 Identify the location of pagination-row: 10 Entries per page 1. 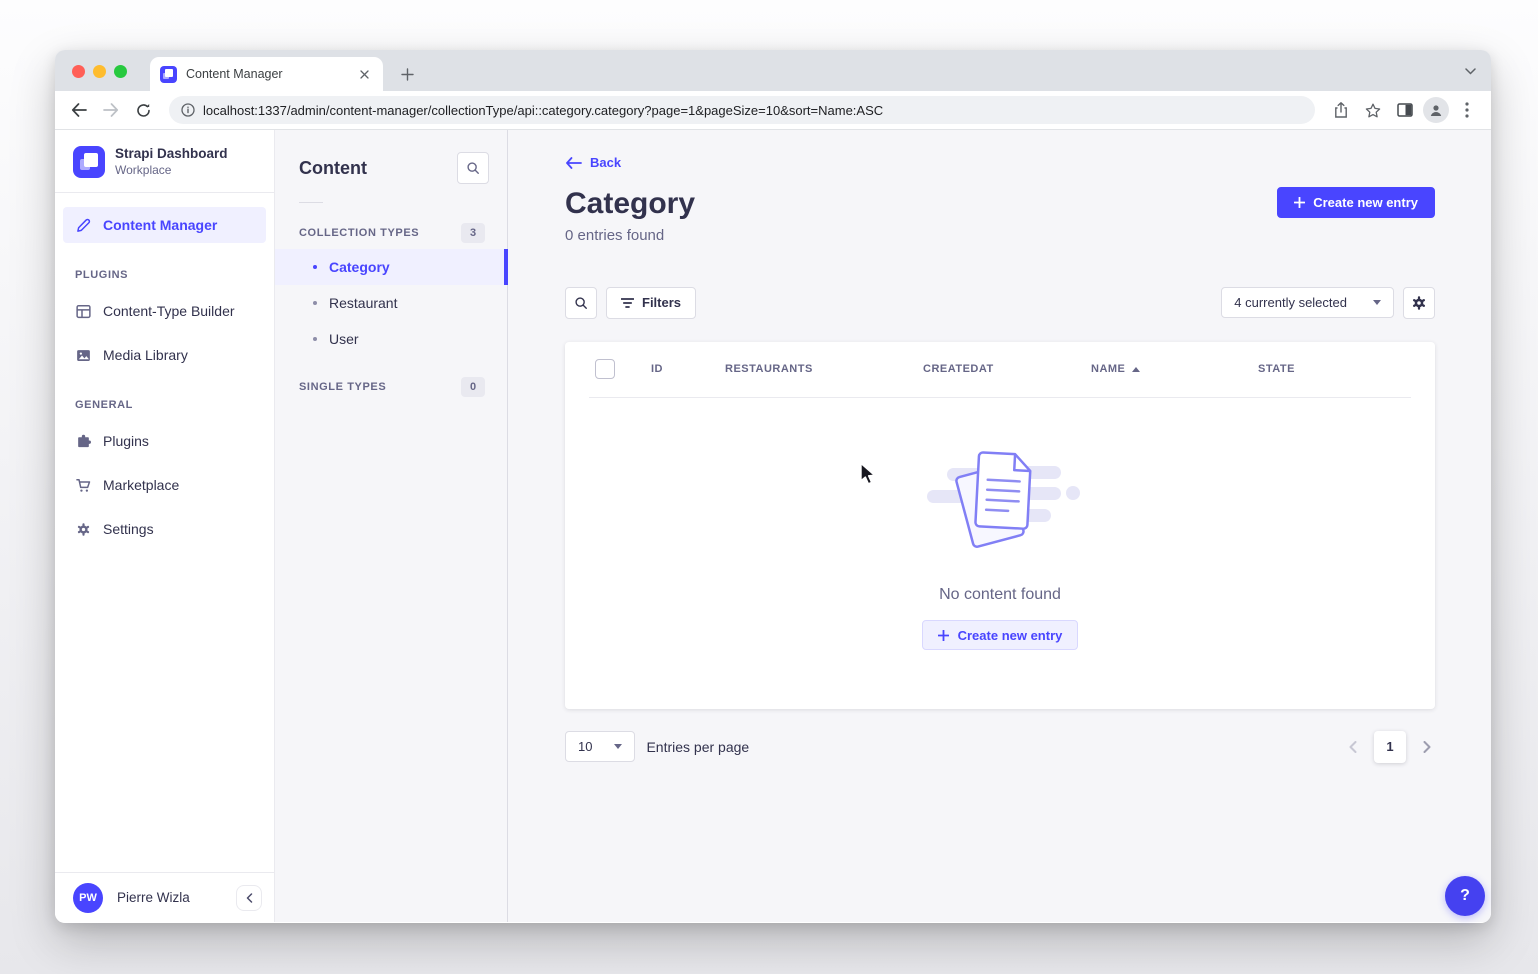
(1000, 746).